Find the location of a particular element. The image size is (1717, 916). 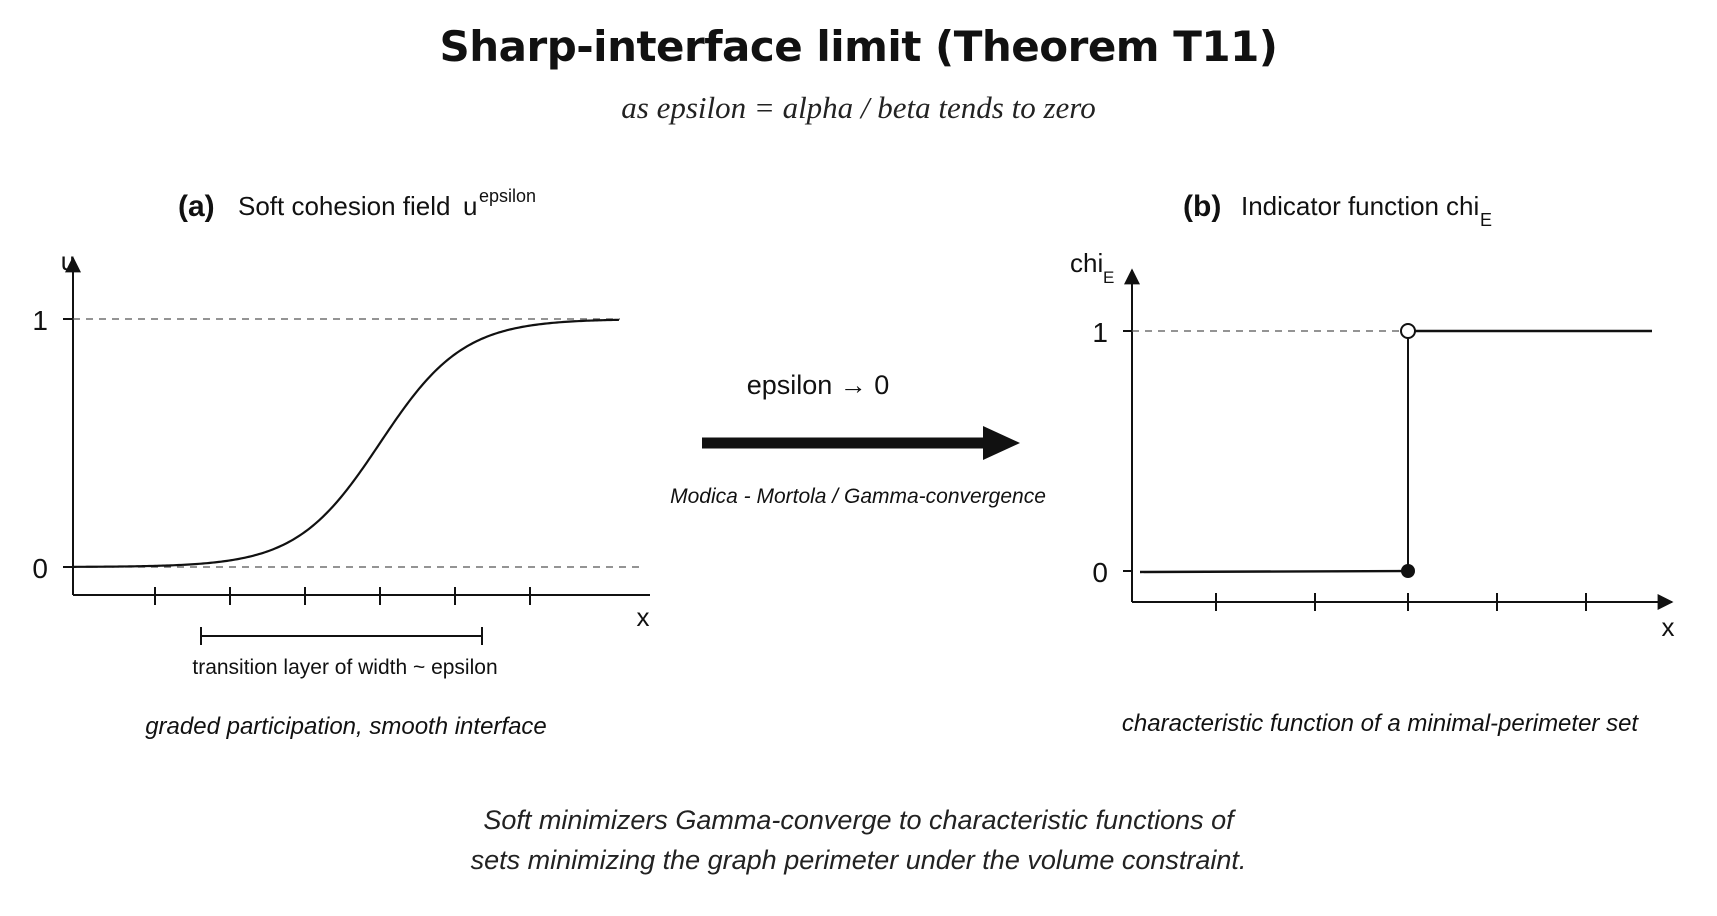

panel-a-symbol-superscript: epsilon is located at coordinates (507, 196).